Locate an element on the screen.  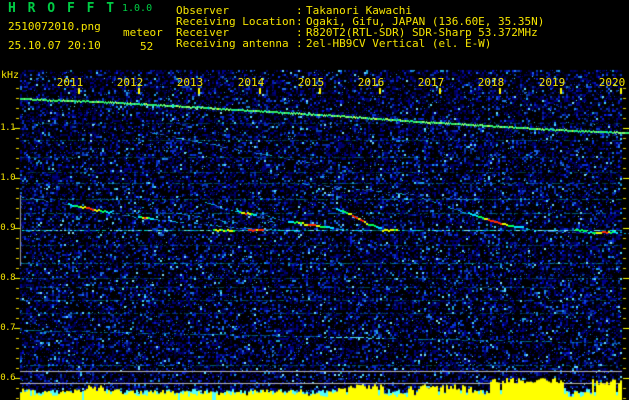
x-tick-label: 2020 is located at coordinates (612, 82).